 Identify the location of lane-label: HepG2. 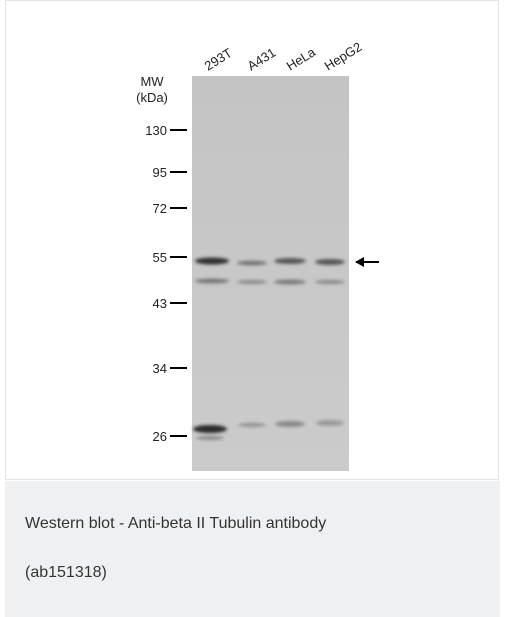
(343, 56).